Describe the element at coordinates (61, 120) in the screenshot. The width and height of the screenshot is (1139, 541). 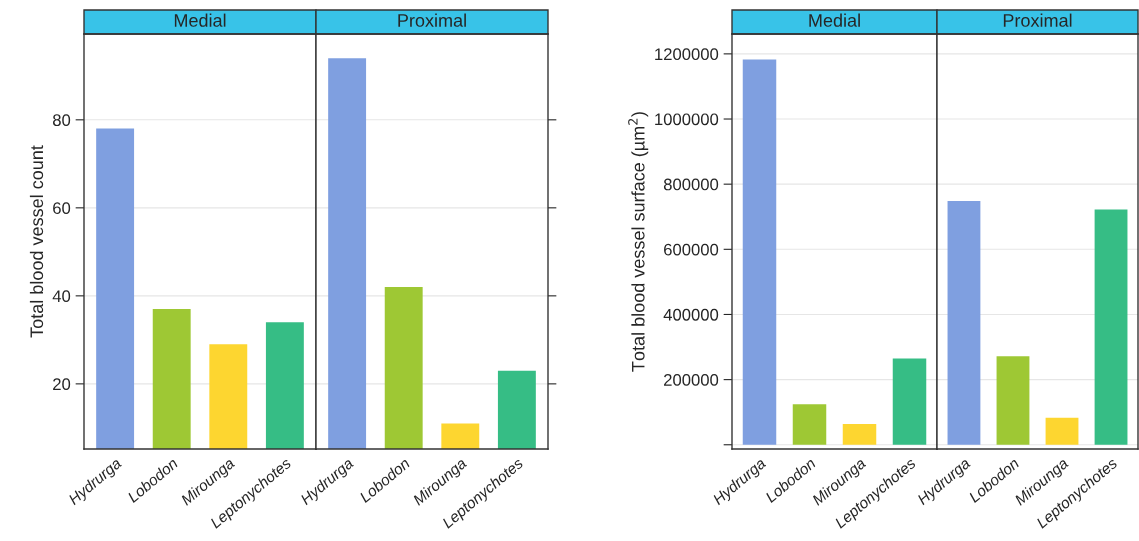
I see `y-tick-label: 80` at that location.